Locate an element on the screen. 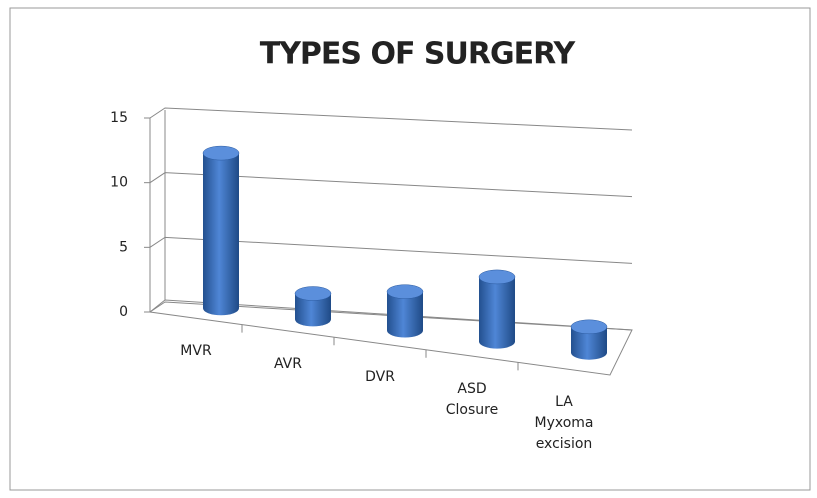  y-tick-label: 0 is located at coordinates (123, 312).